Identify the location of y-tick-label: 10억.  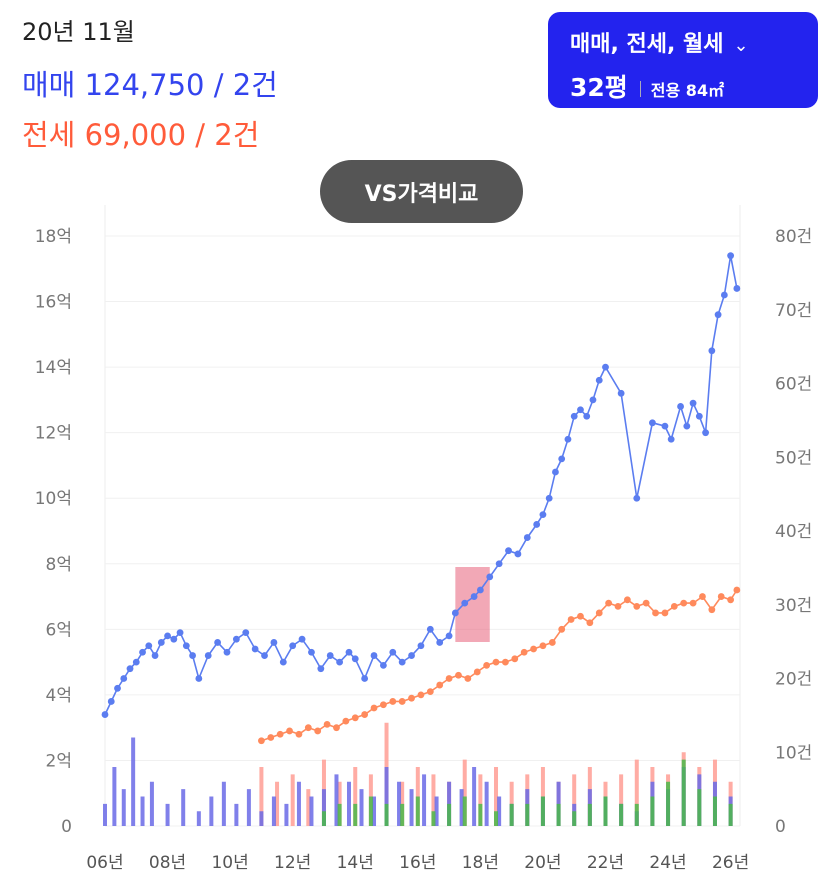
(53, 499).